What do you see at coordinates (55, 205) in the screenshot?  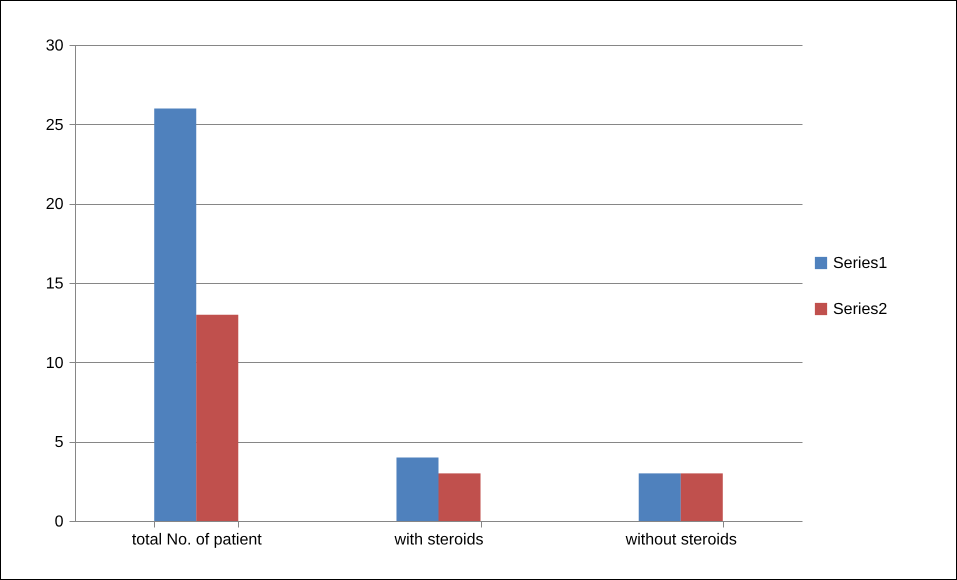 I see `y-tick-label: 20` at bounding box center [55, 205].